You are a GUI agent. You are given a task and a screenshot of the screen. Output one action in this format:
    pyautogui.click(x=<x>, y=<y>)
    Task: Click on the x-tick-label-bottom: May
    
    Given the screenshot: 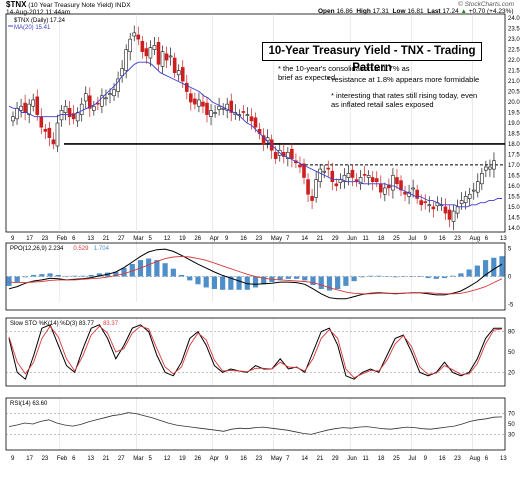 What is the action you would take?
    pyautogui.click(x=276, y=459)
    